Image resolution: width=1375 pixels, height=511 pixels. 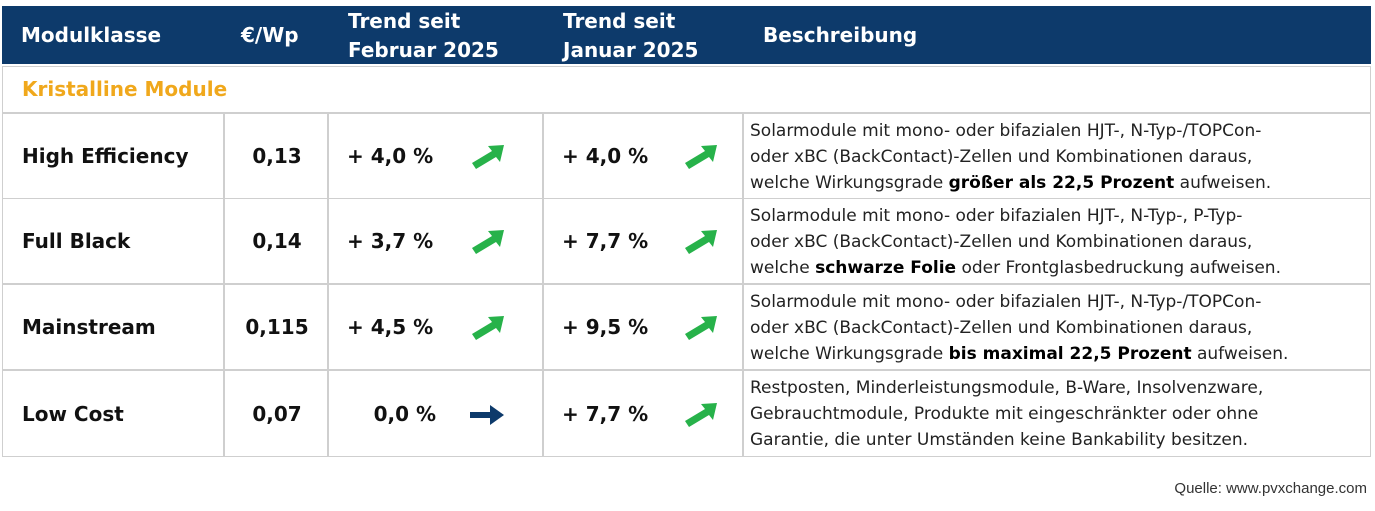 I want to click on row-trend-jan-cell: + 4,0 %, so click(x=643, y=156).